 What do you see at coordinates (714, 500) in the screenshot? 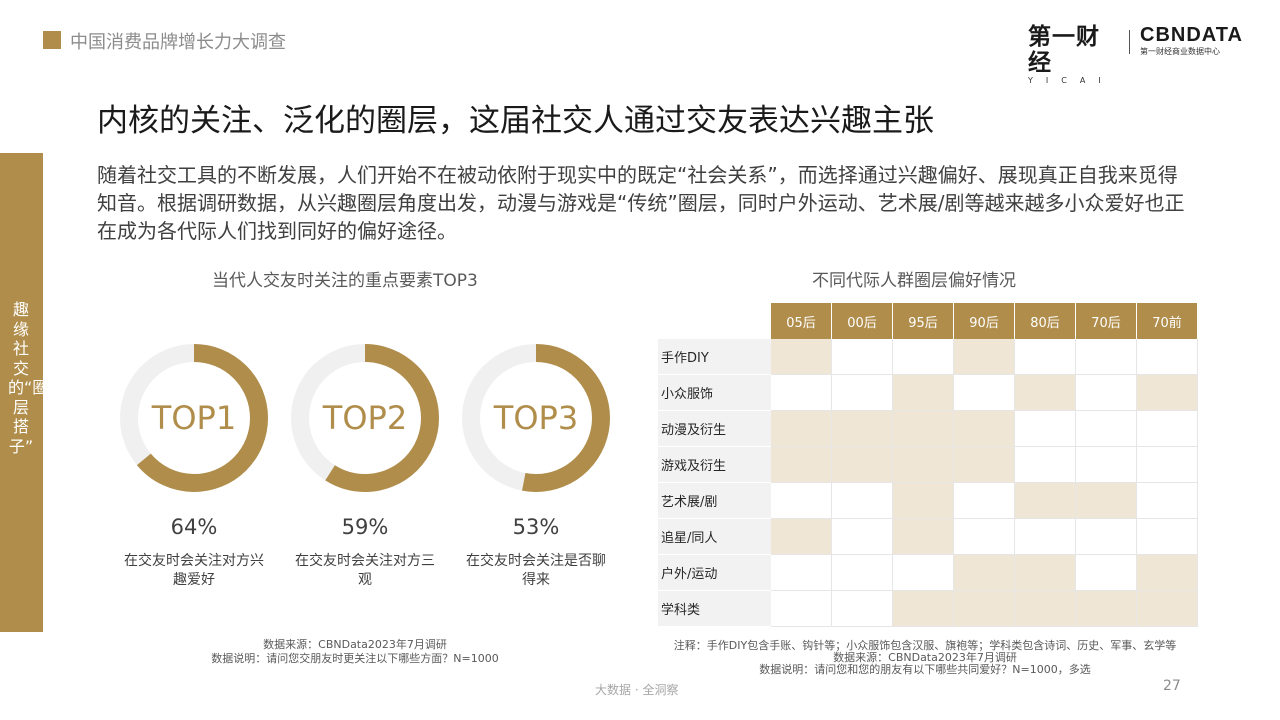
I see `heatmap-row-label: 艺术展/剧` at bounding box center [714, 500].